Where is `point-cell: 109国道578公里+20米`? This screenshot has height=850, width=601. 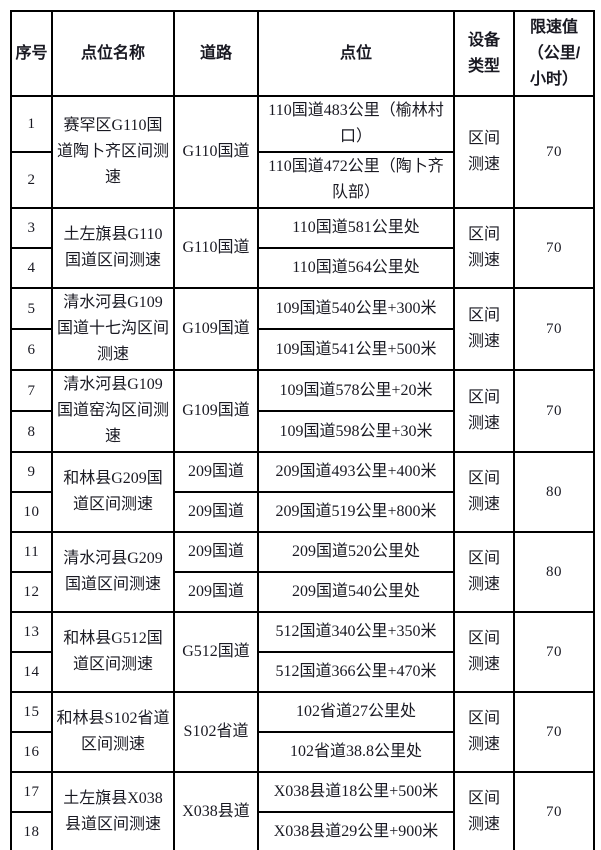 point-cell: 109国道578公里+20米 is located at coordinates (356, 390).